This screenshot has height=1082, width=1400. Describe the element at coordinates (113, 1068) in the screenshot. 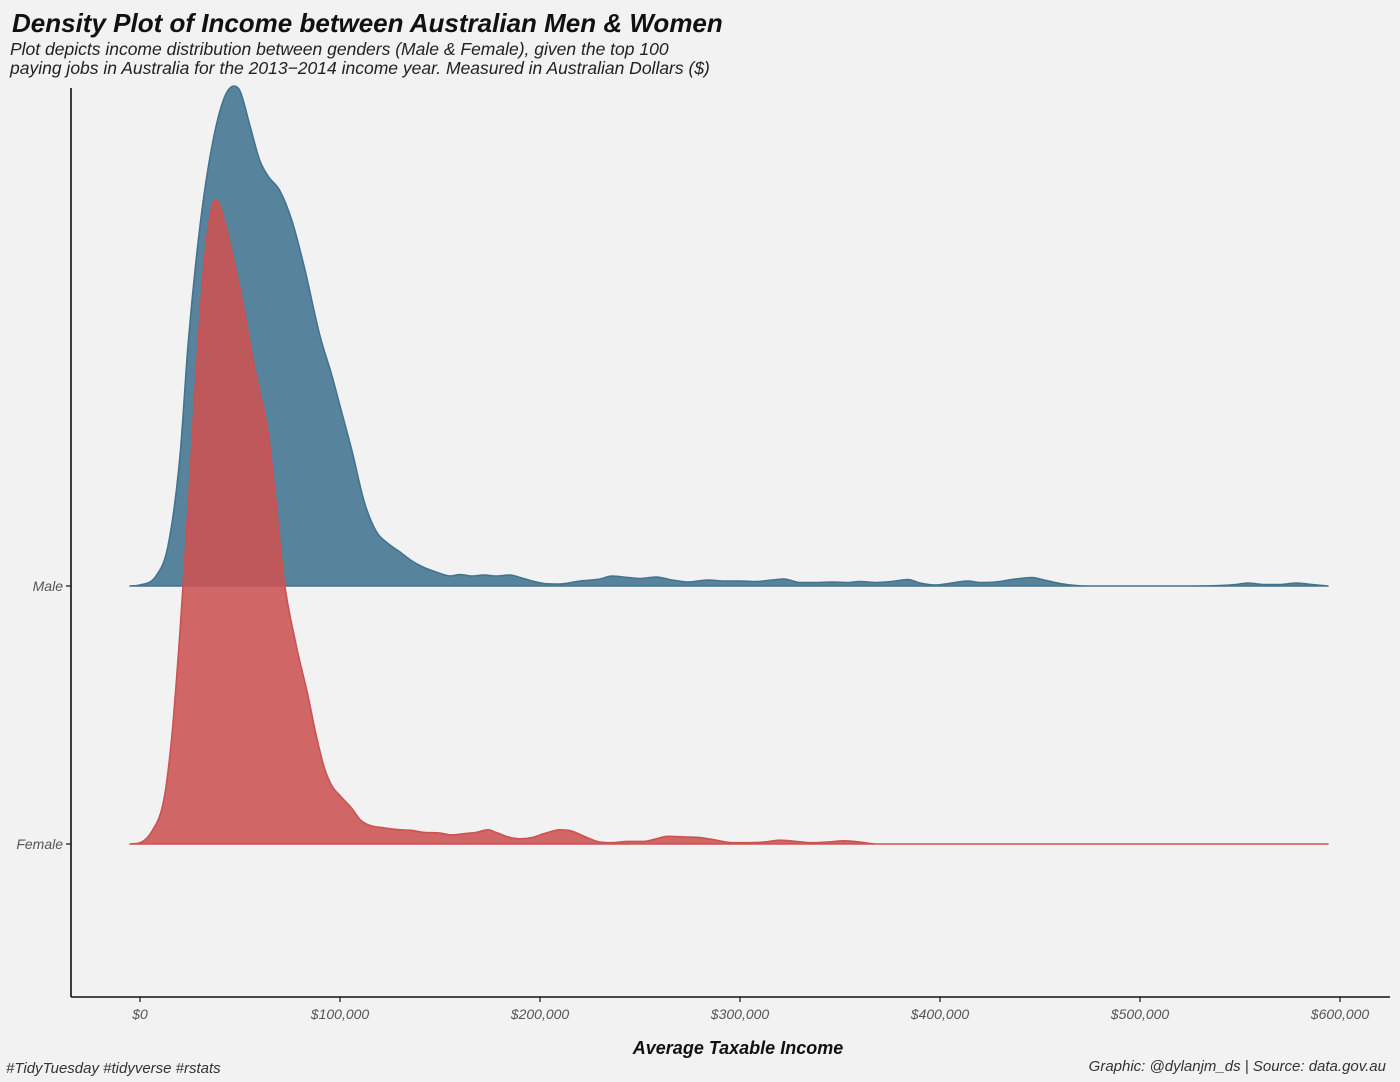

I see `hashtag-caption: #TidyTuesday #tidyverse #rstats` at that location.